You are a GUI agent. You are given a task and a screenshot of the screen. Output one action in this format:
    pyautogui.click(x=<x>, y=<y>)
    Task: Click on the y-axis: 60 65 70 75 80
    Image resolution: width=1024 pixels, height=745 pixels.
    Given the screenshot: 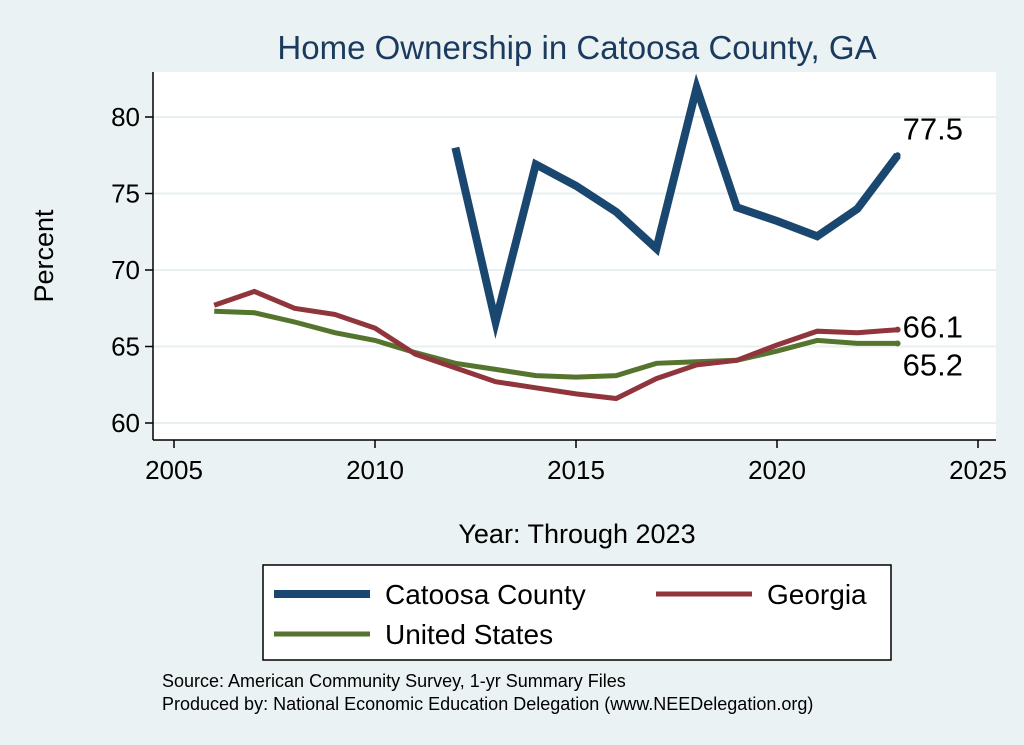 What is the action you would take?
    pyautogui.click(x=132, y=256)
    